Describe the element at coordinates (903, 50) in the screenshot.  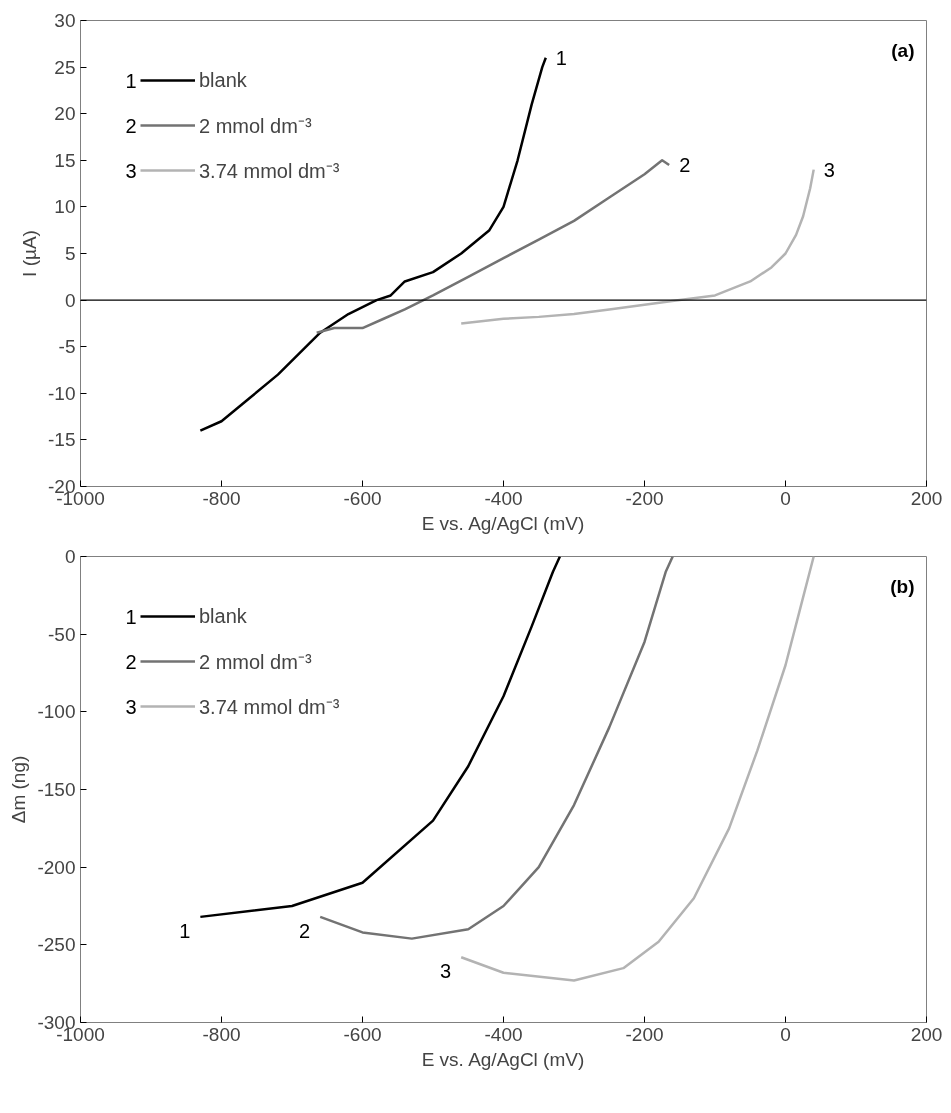
I see `annotation: (a)` at that location.